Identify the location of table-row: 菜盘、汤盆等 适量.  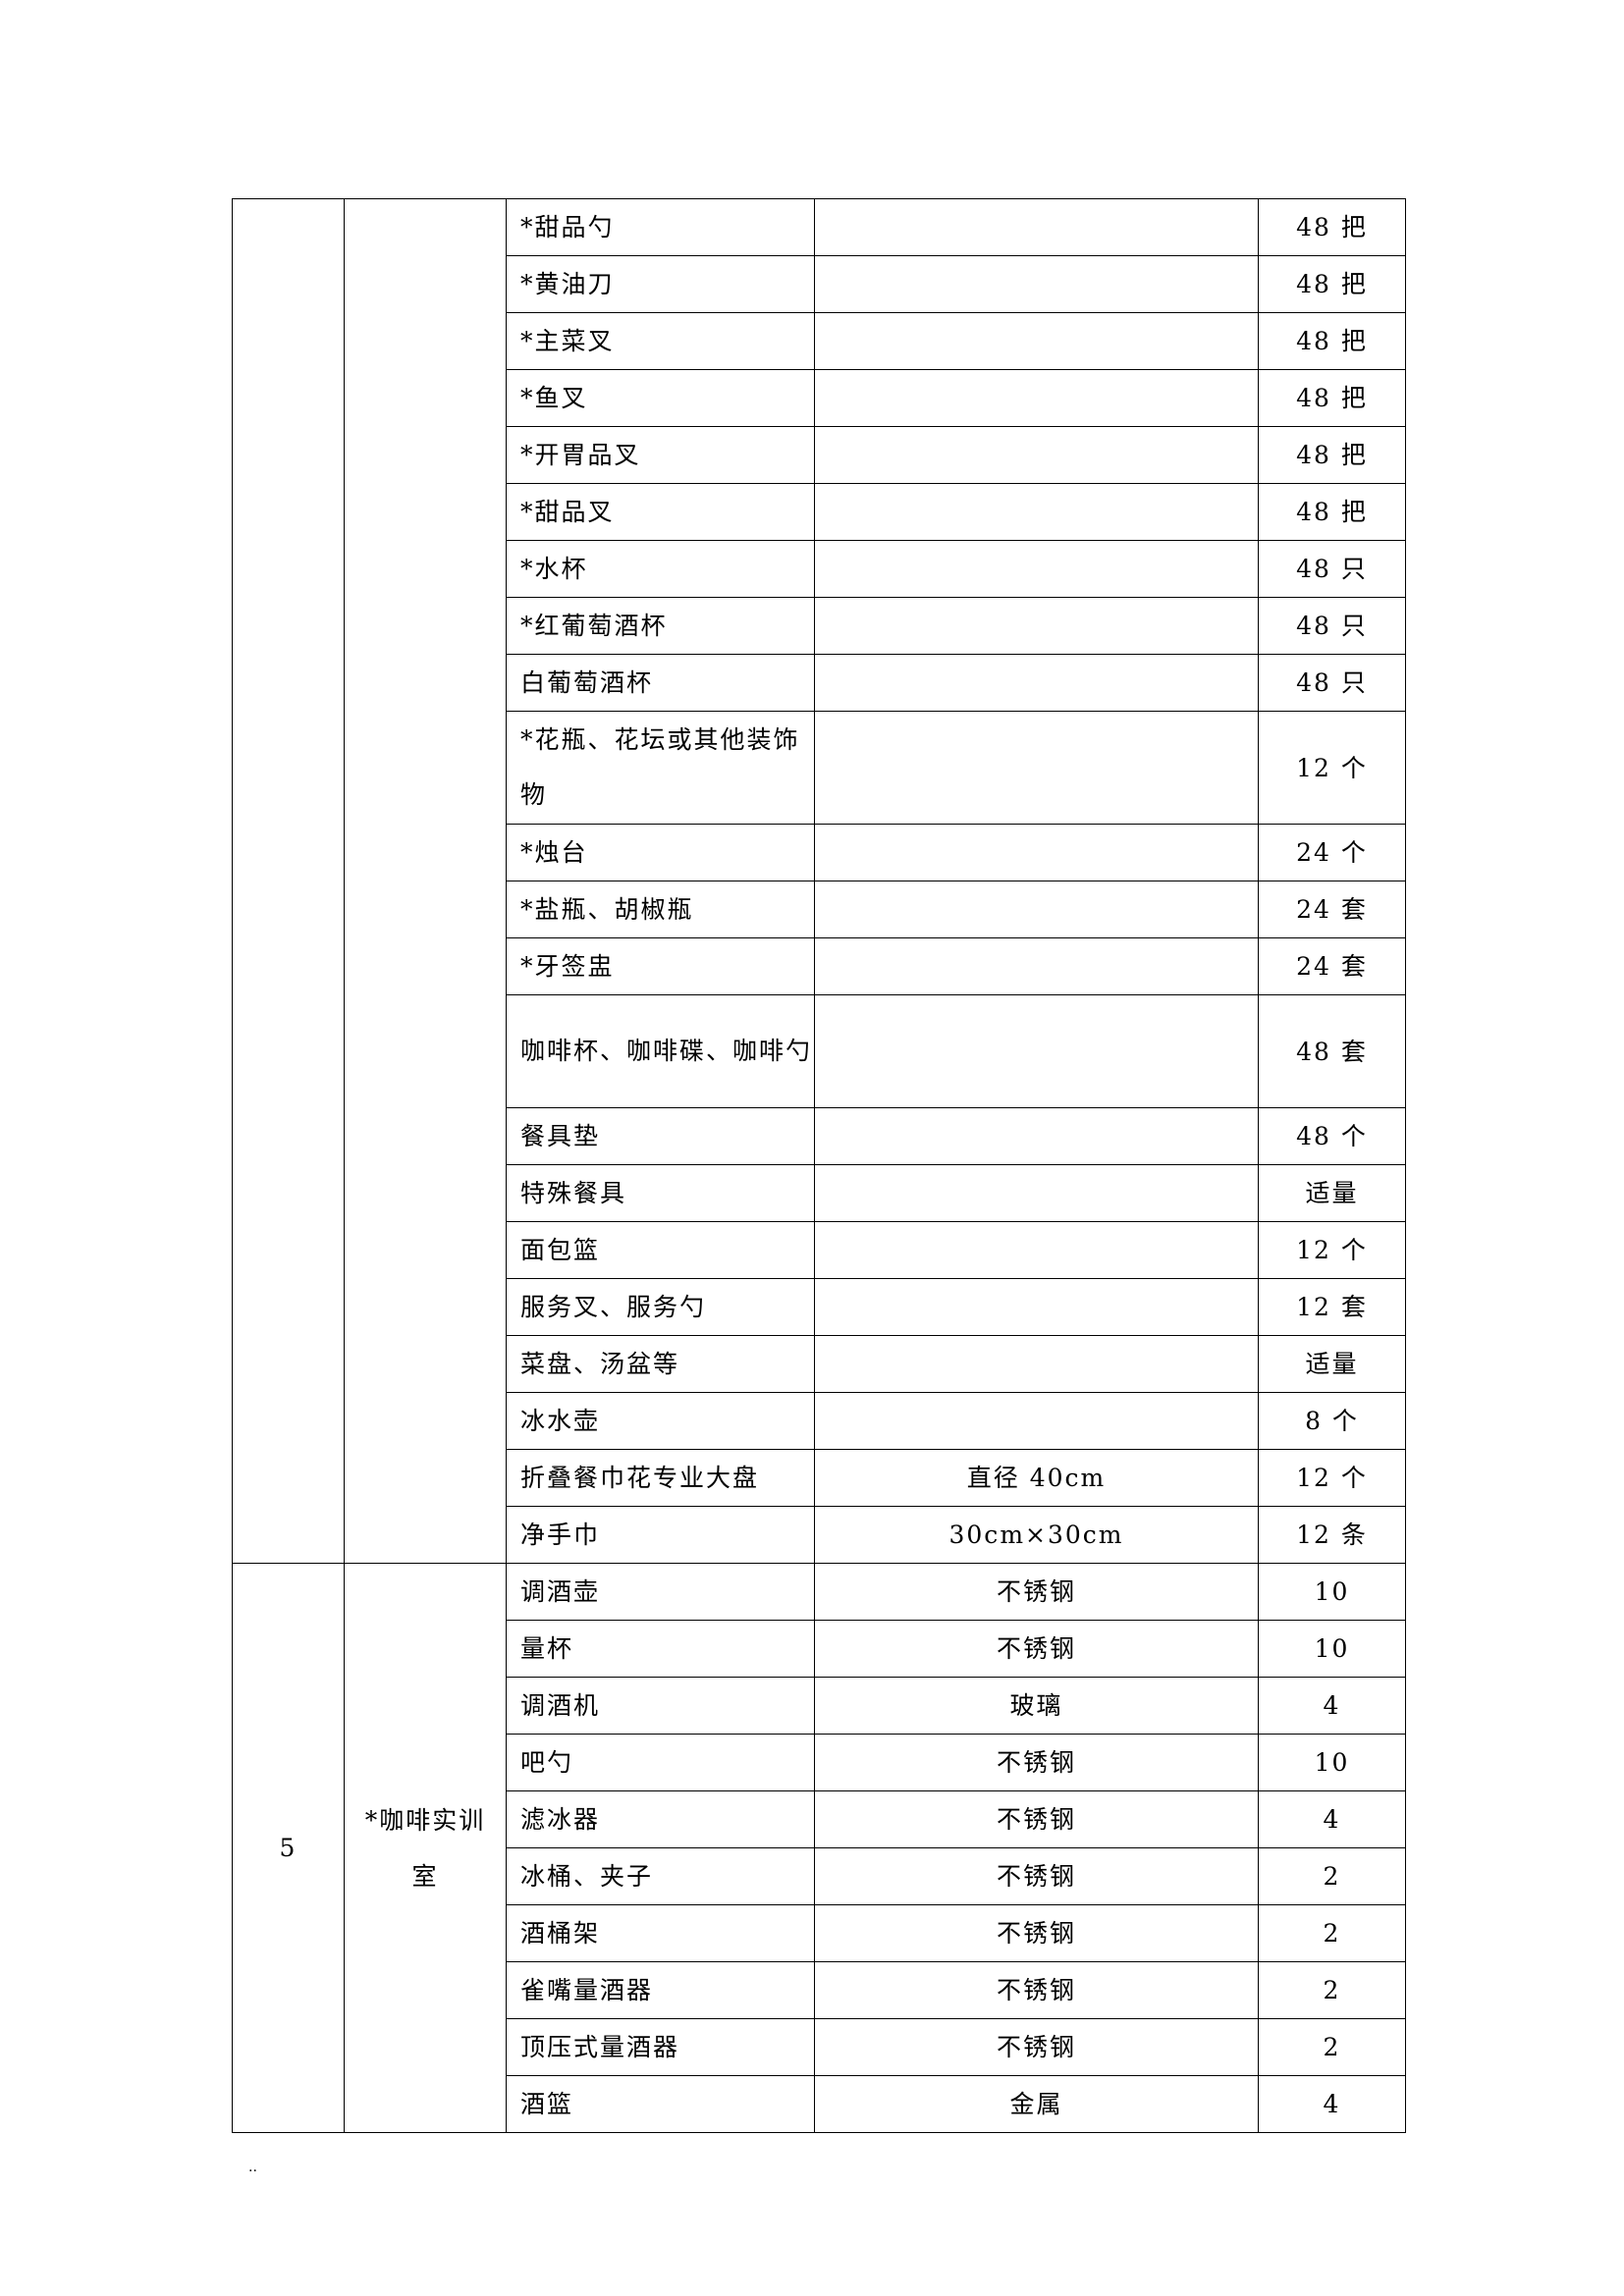
(819, 1364).